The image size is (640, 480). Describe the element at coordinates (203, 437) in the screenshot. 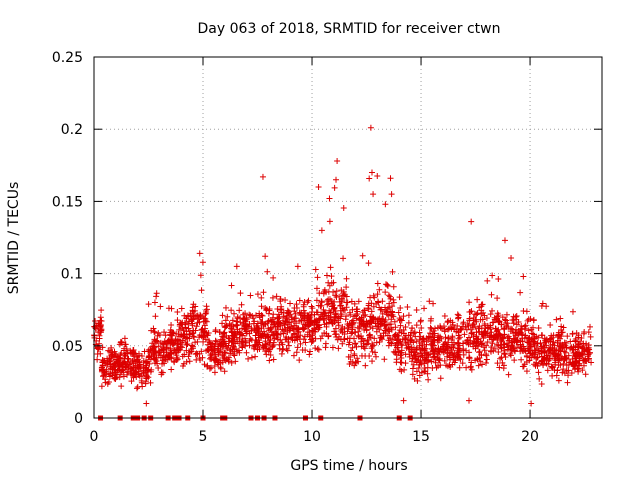

I see `x-tick-label: 5` at that location.